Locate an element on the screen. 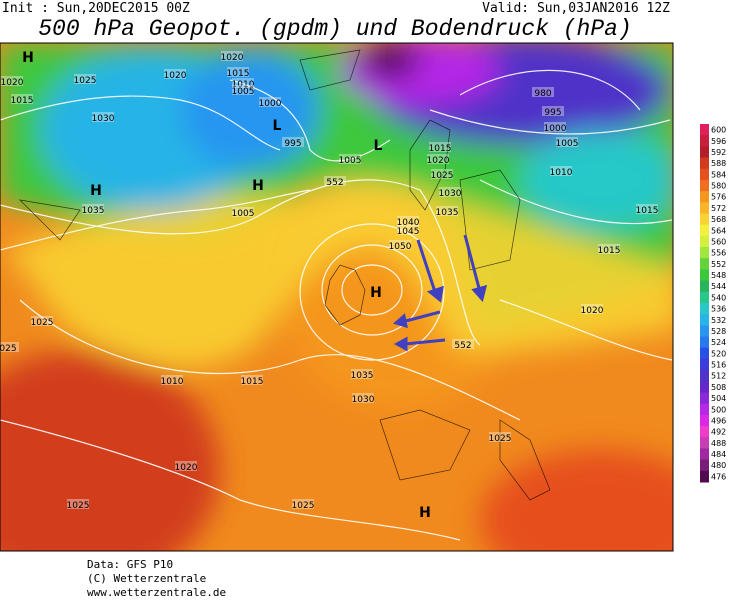 Image resolution: width=732 pixels, height=601 pixels. scale-label: 480 is located at coordinates (718, 465).